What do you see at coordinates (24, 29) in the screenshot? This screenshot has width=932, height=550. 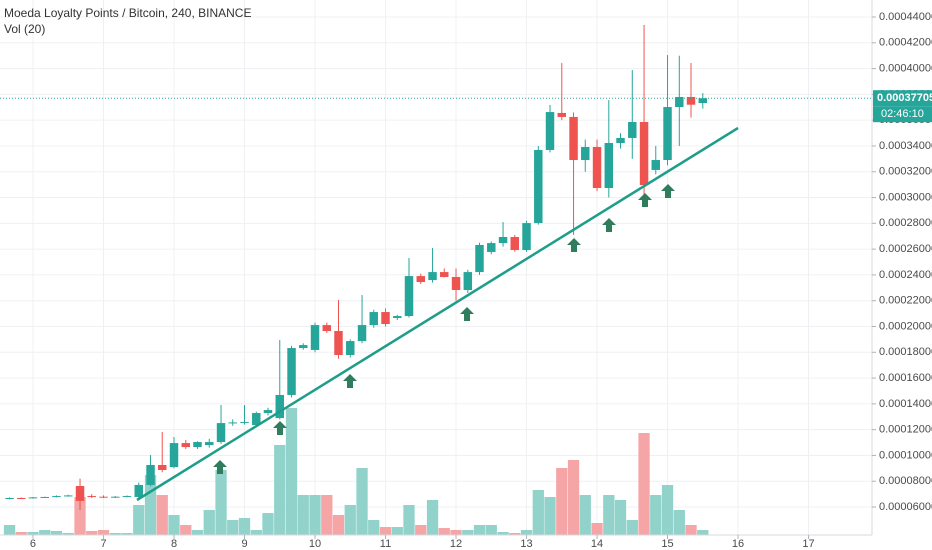 I see `indicator-label: Vol (20)` at bounding box center [24, 29].